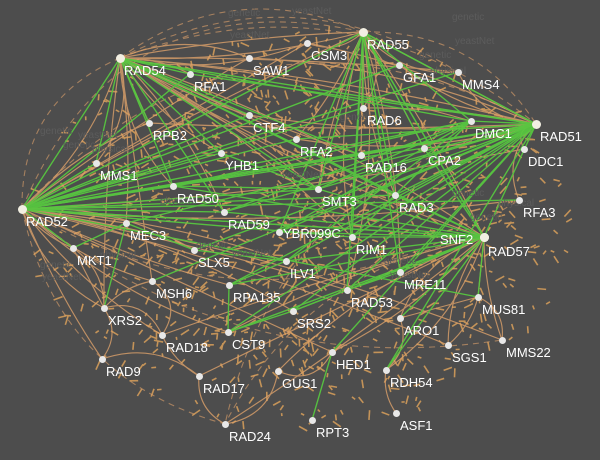 The image size is (600, 460). What do you see at coordinates (504, 309) in the screenshot?
I see `graph-node-label: MUS81` at bounding box center [504, 309].